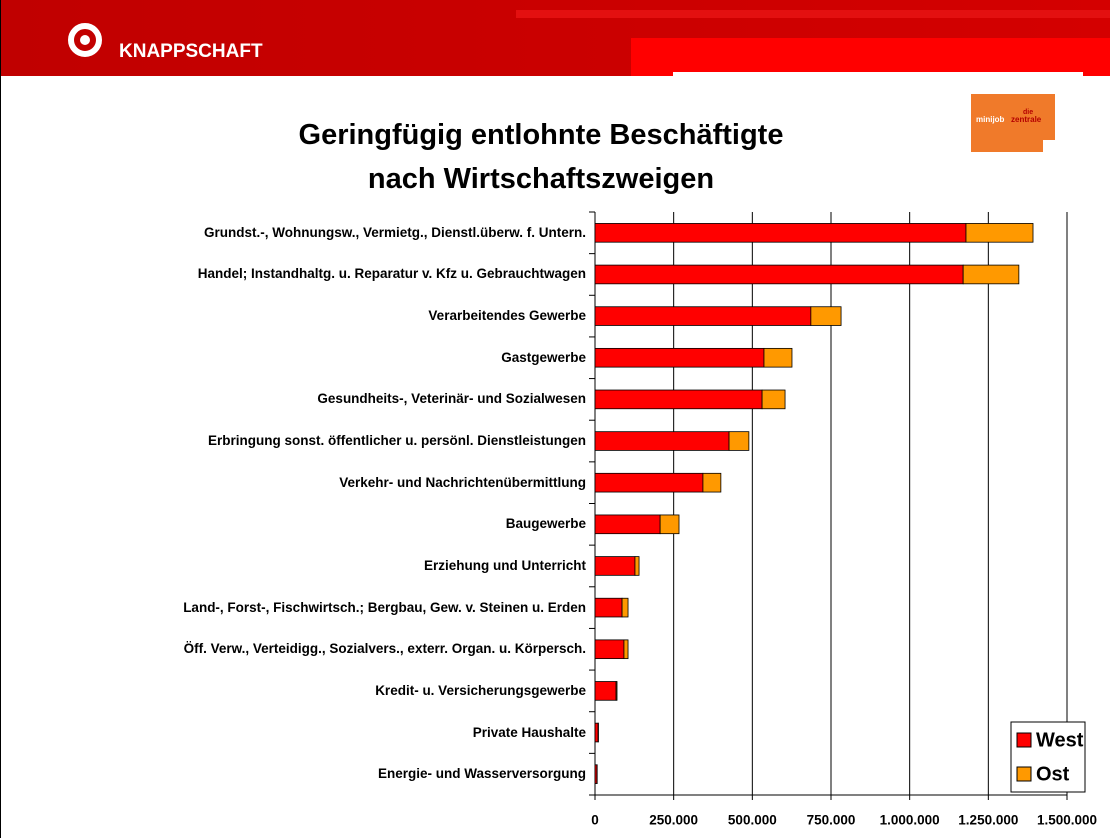 The width and height of the screenshot is (1110, 838). I want to click on logo-notch, so click(1049, 146).